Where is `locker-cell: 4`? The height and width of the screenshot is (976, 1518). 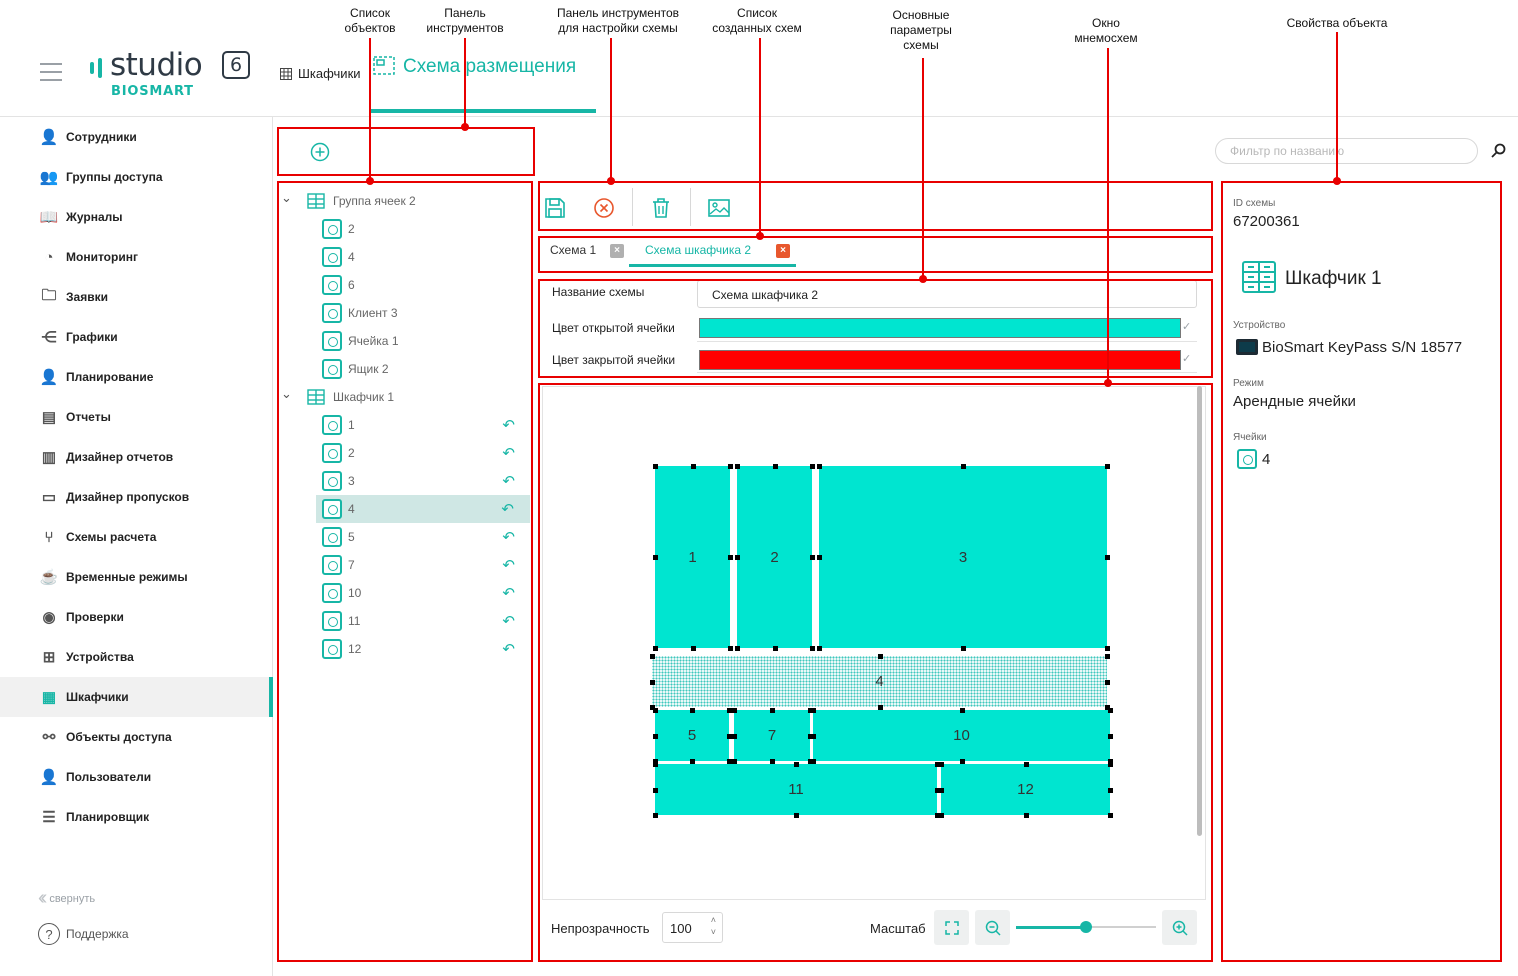 locker-cell: 4 is located at coordinates (879, 681).